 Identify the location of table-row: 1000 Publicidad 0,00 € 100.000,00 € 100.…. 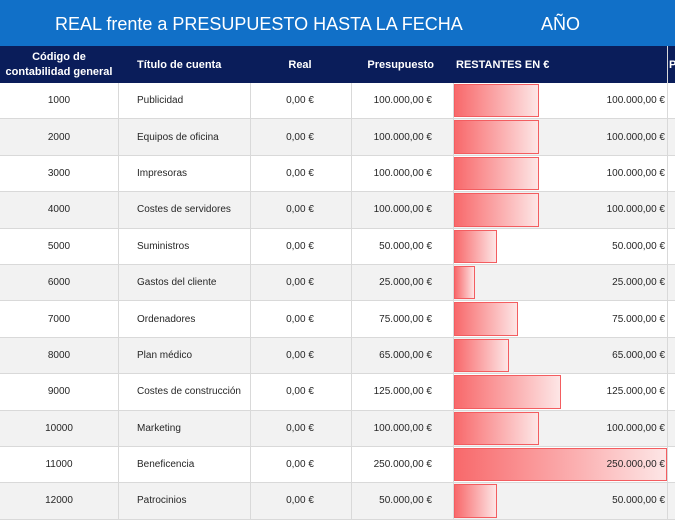
(337, 101).